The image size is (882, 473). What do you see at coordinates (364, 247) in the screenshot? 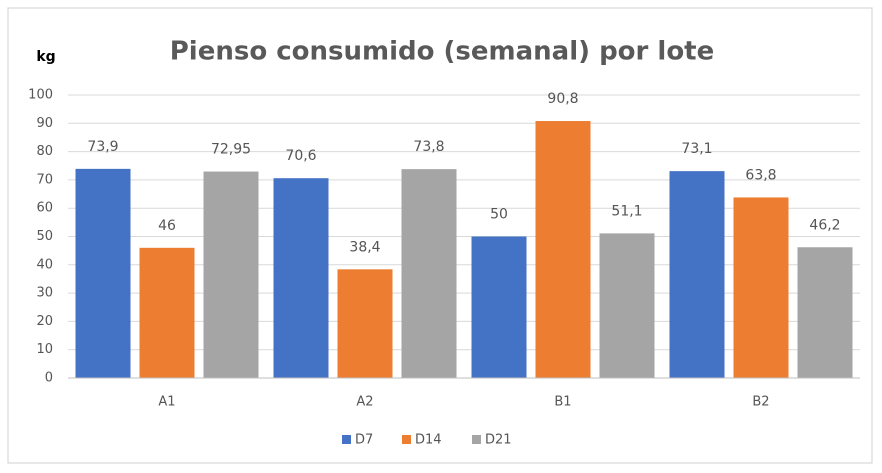
I see `value-label: 38,4` at bounding box center [364, 247].